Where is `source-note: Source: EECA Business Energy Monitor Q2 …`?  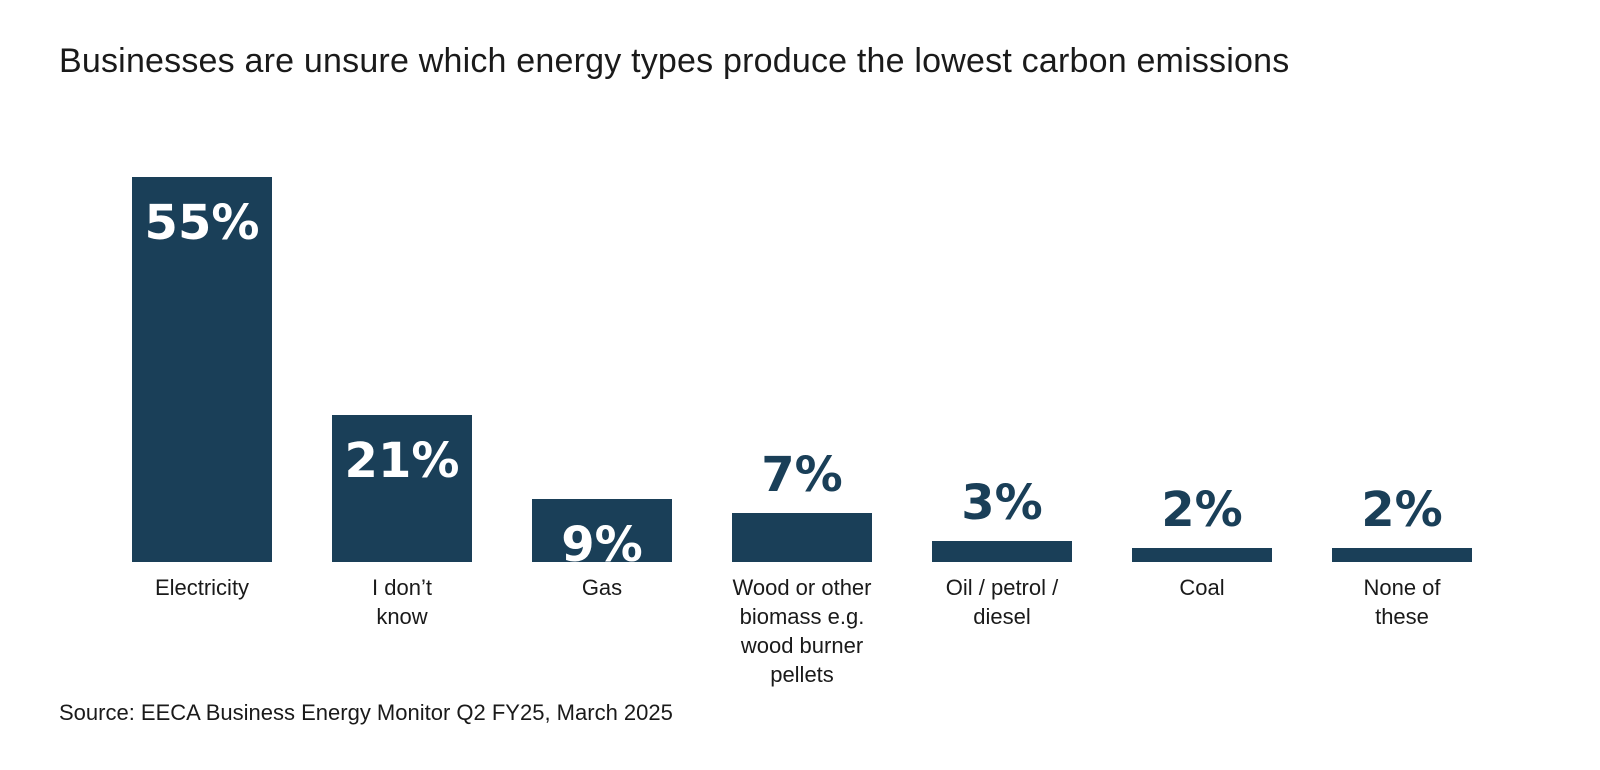
source-note: Source: EECA Business Energy Monitor Q2 … is located at coordinates (366, 712).